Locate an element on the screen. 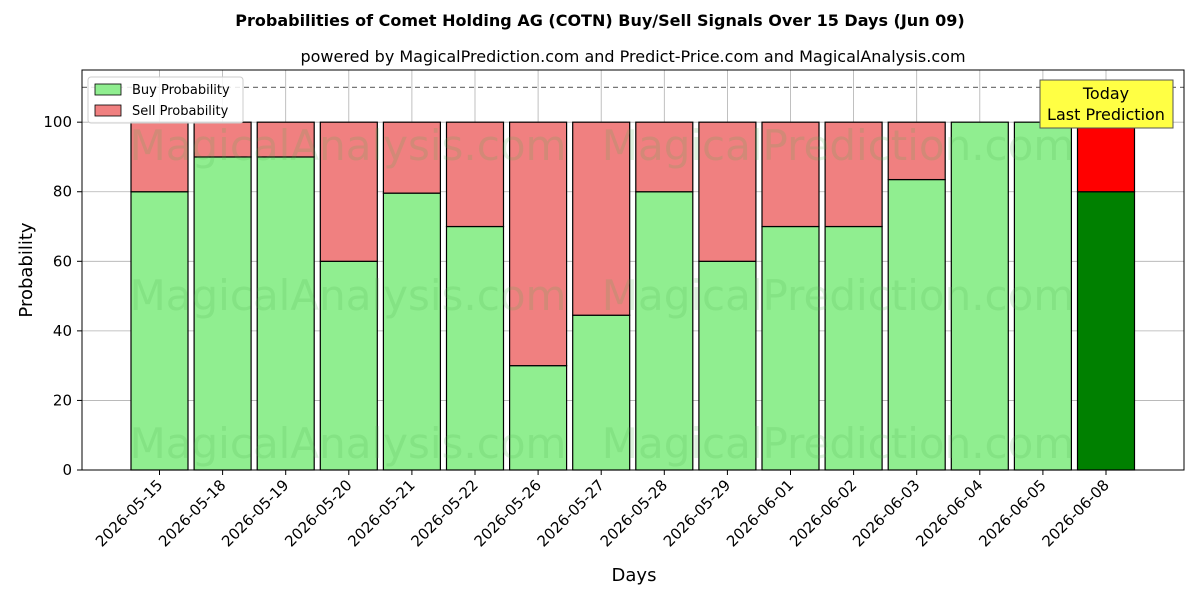  legend-label: Buy Probability is located at coordinates (181, 90).